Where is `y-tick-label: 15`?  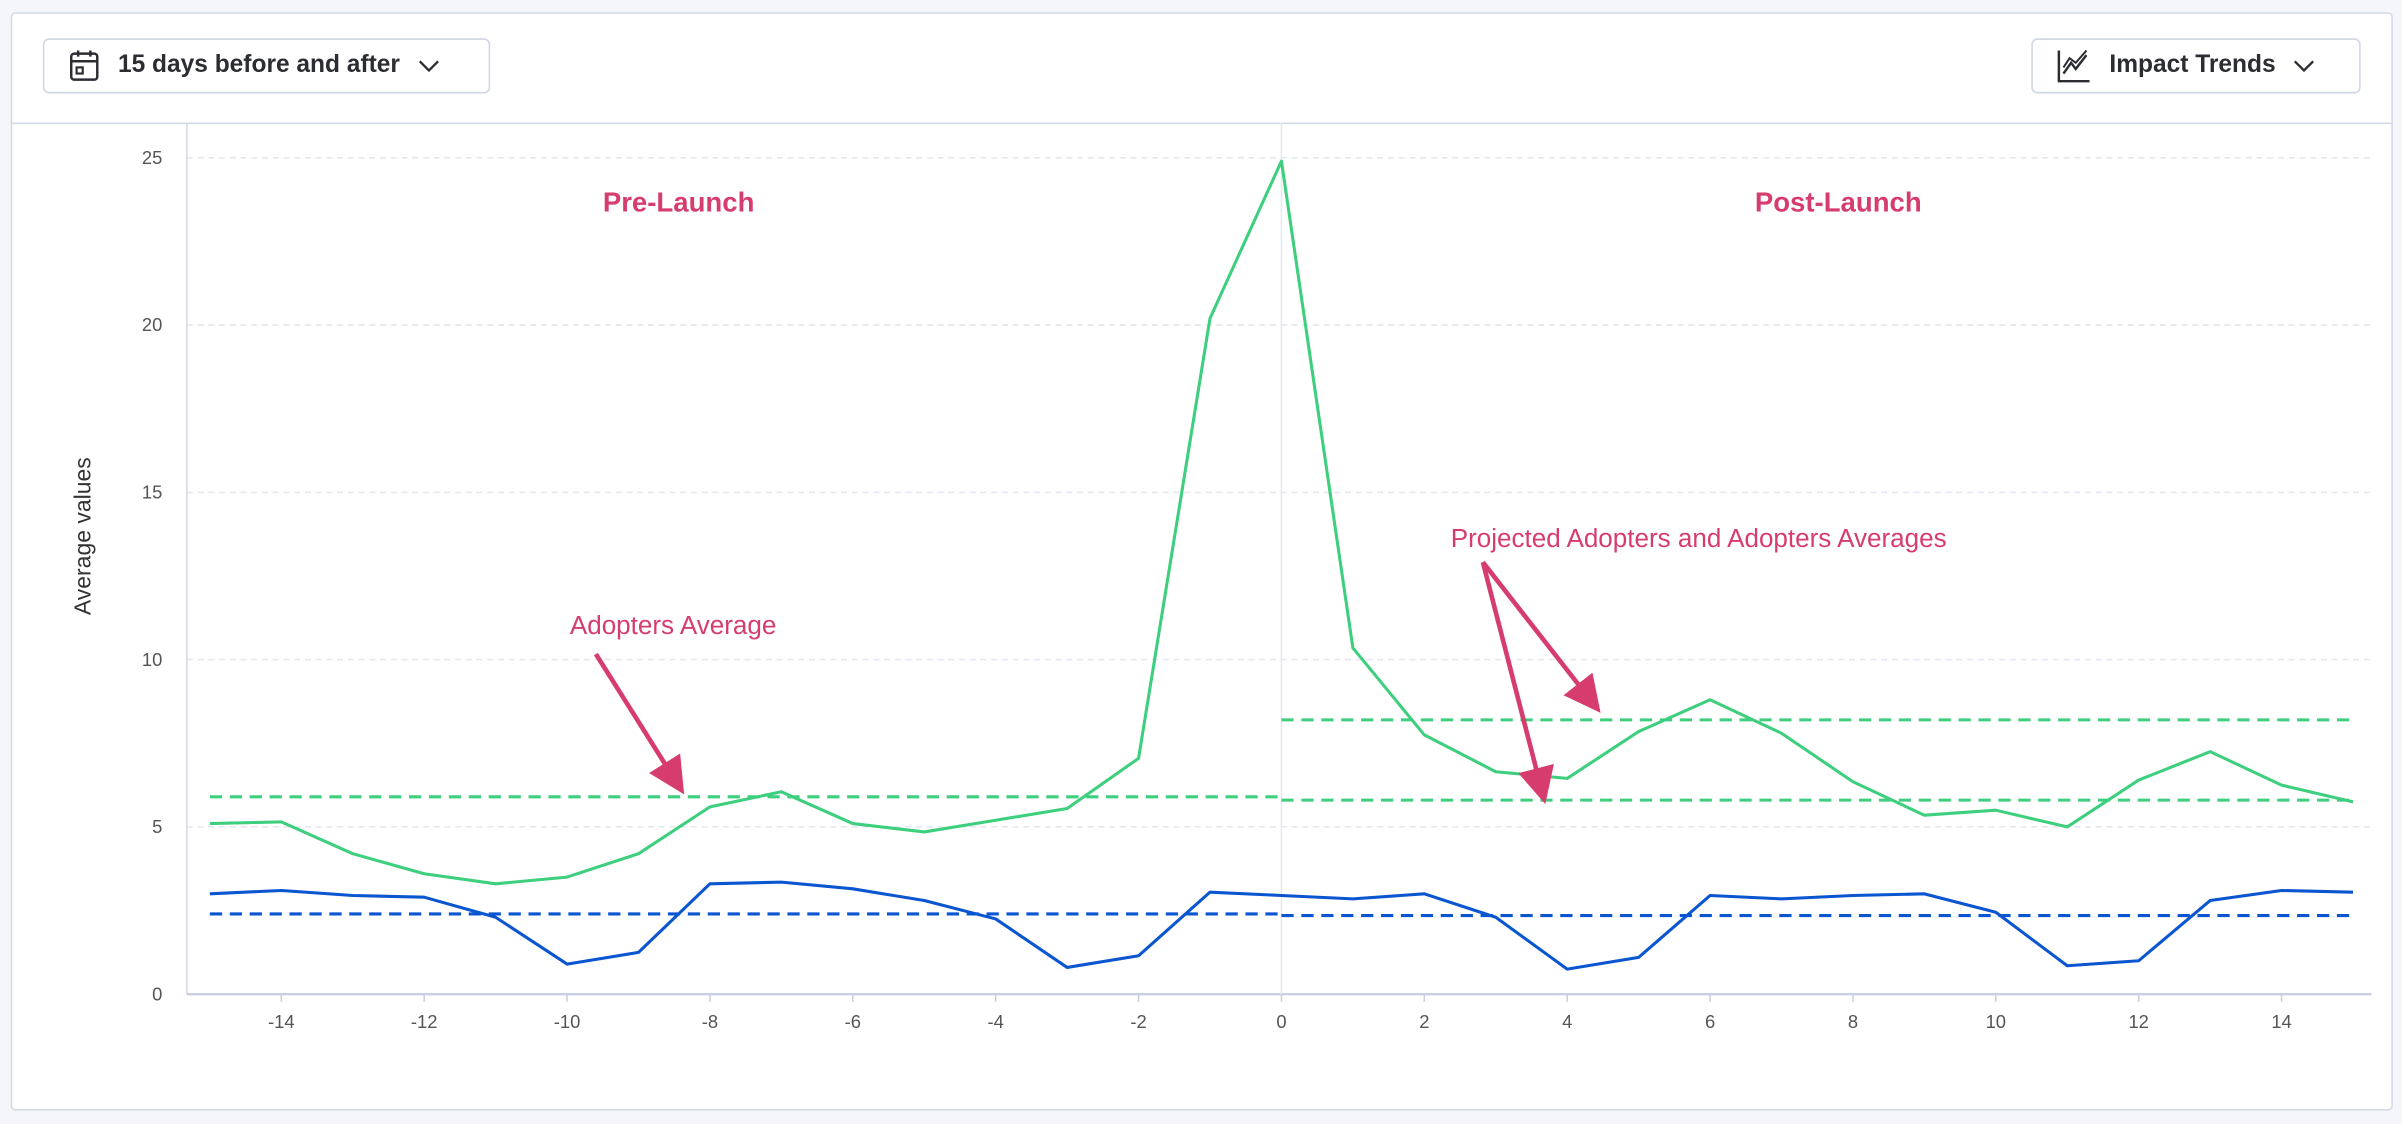 y-tick-label: 15 is located at coordinates (152, 491).